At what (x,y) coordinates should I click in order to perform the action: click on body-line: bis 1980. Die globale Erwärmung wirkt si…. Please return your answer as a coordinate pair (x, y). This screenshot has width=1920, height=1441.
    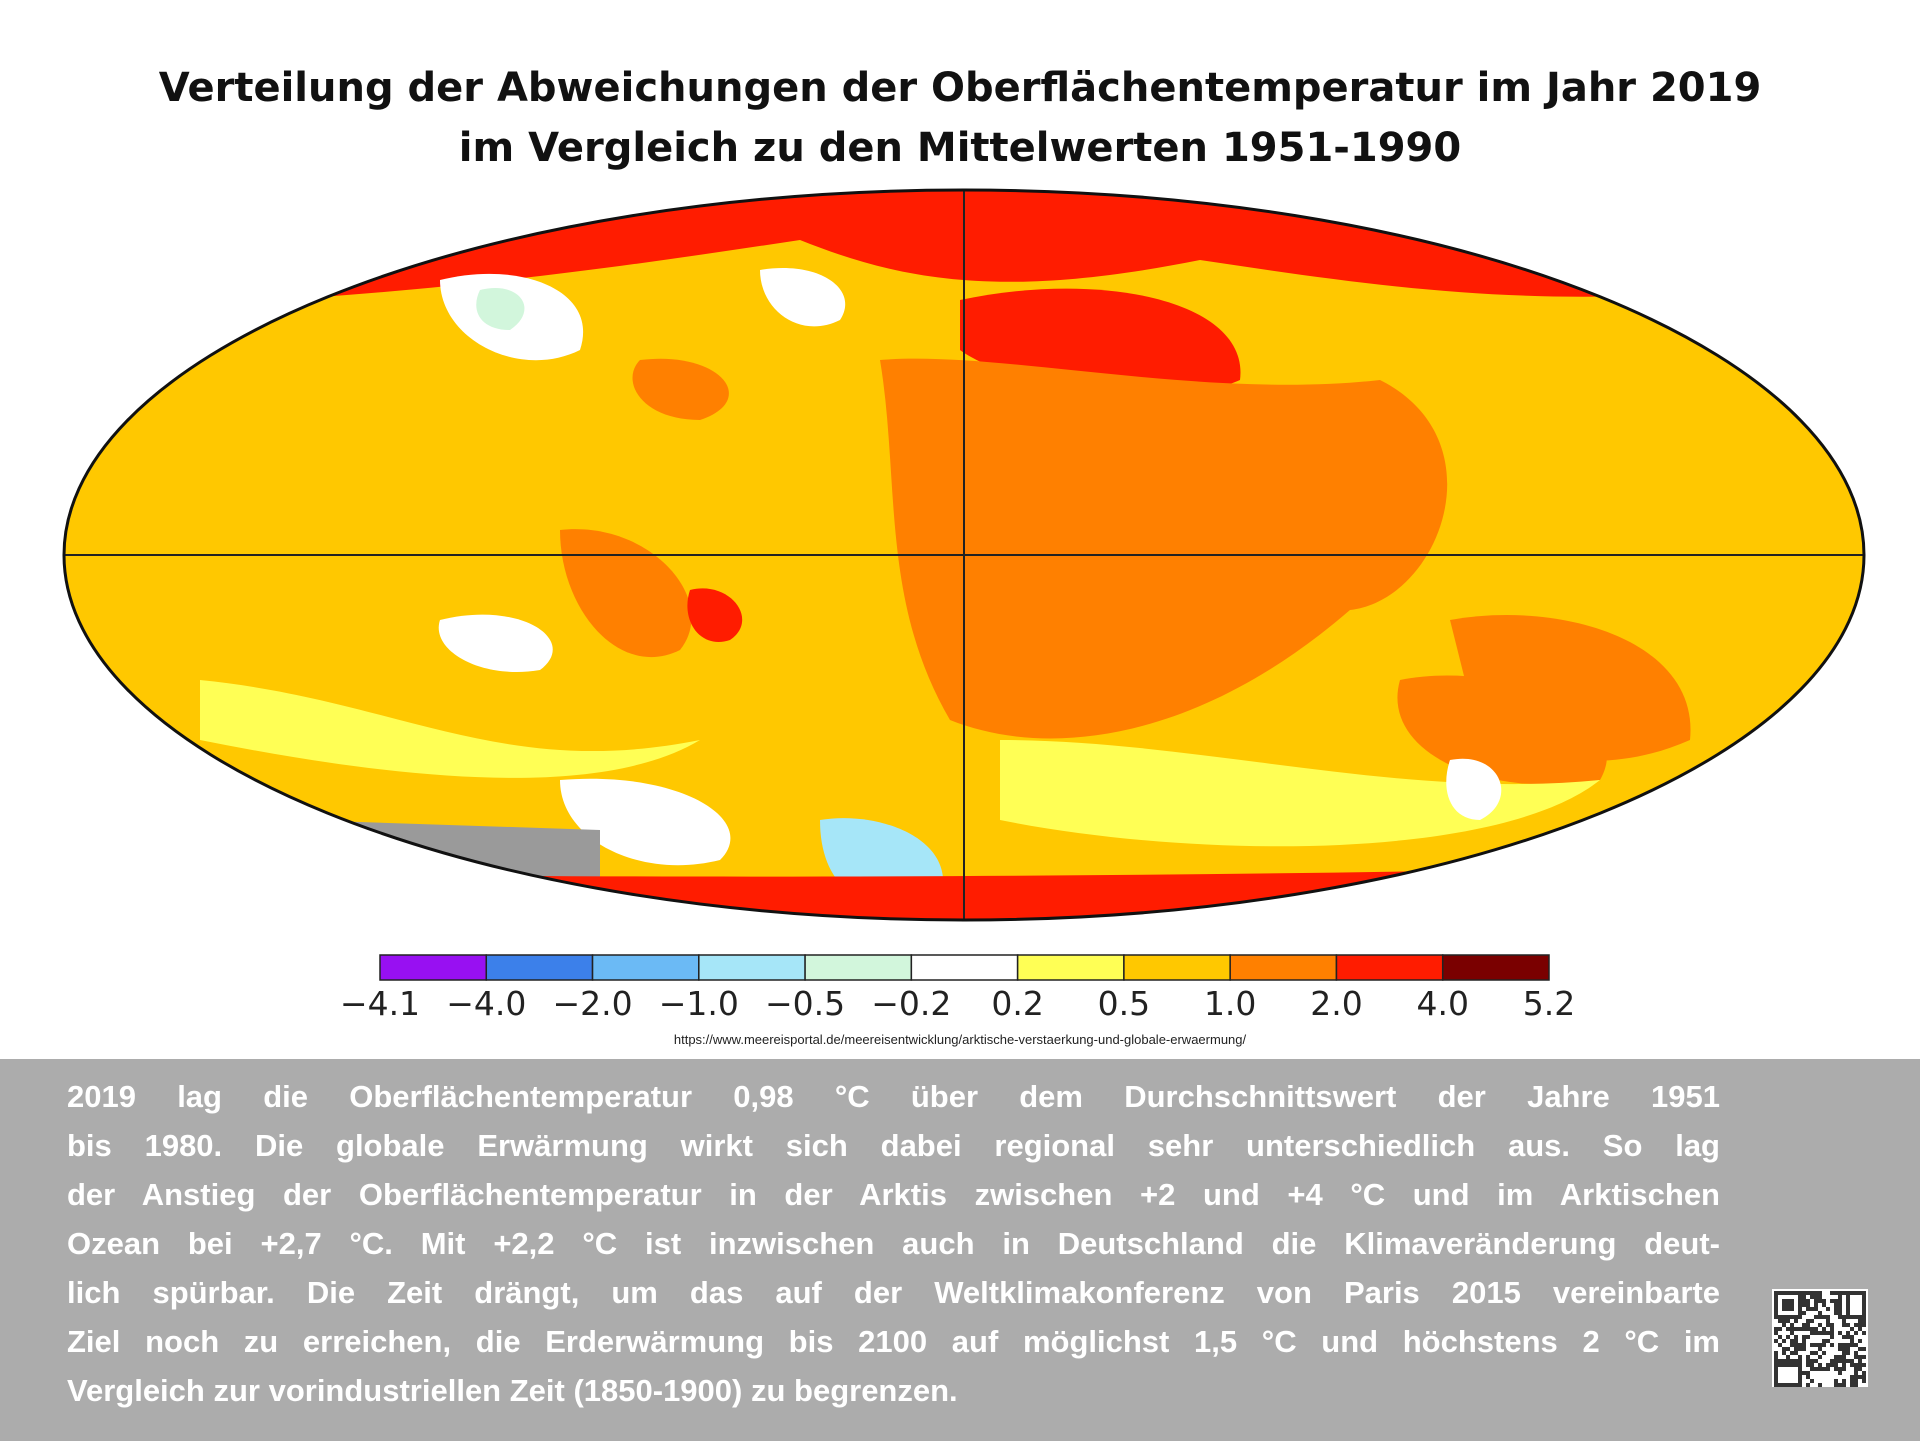
    Looking at the image, I should click on (893, 1145).